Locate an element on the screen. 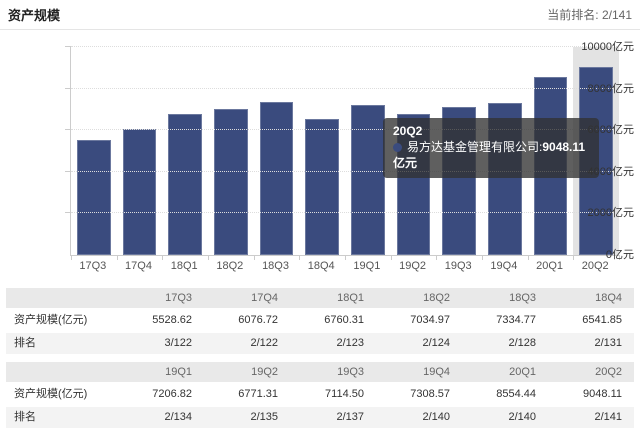 This screenshot has height=435, width=640. table-value-cell: 6541.85 is located at coordinates (591, 321).